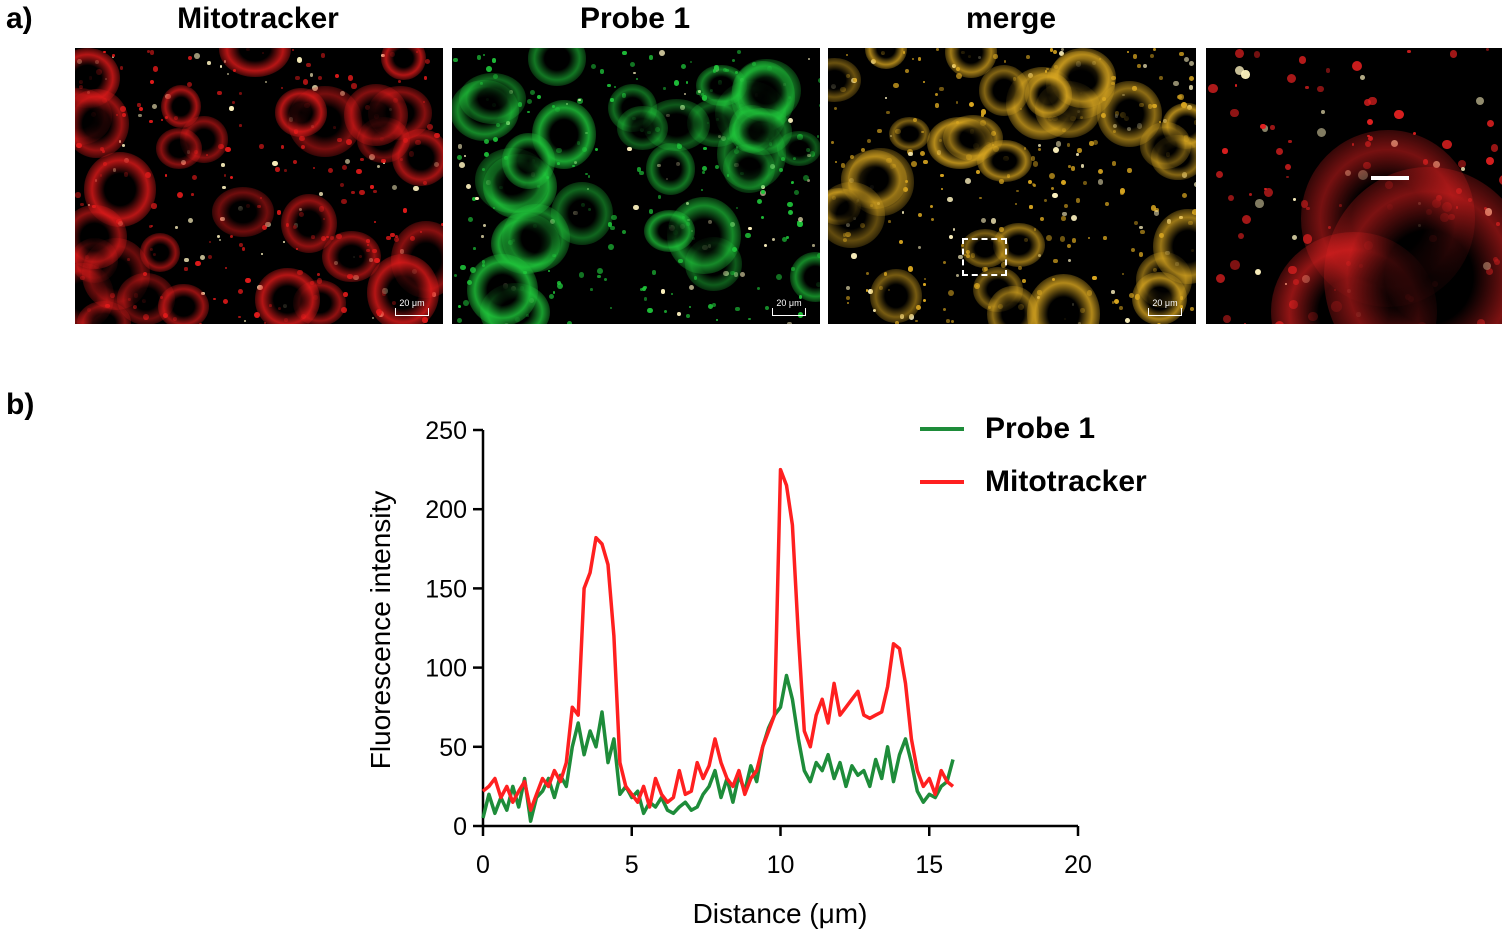 Image resolution: width=1505 pixels, height=935 pixels. What do you see at coordinates (942, 482) in the screenshot?
I see `legend-swatch-mitotracker` at bounding box center [942, 482].